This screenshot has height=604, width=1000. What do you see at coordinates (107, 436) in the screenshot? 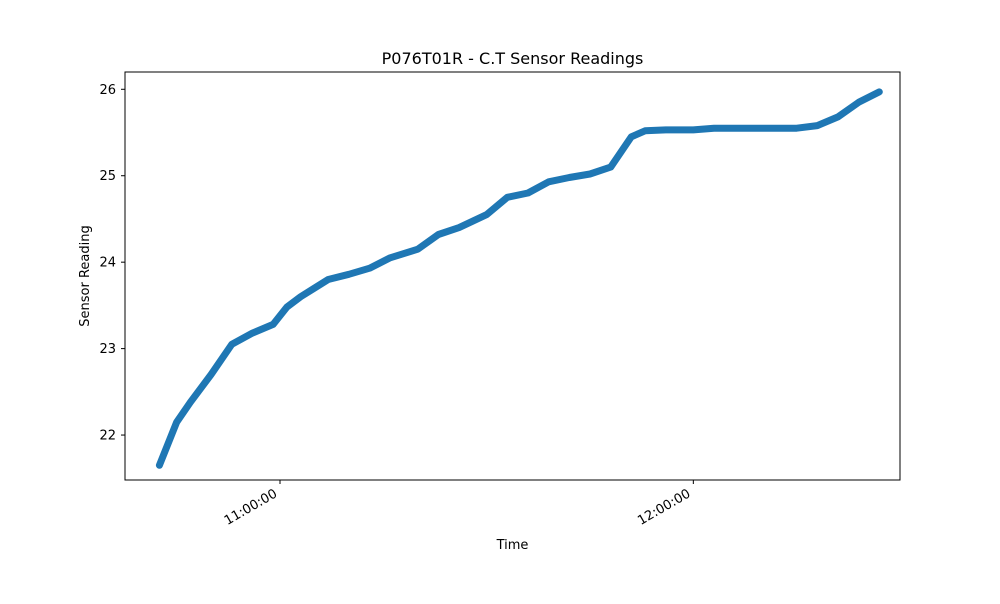
I see `y-tick-label: 22` at bounding box center [107, 436].